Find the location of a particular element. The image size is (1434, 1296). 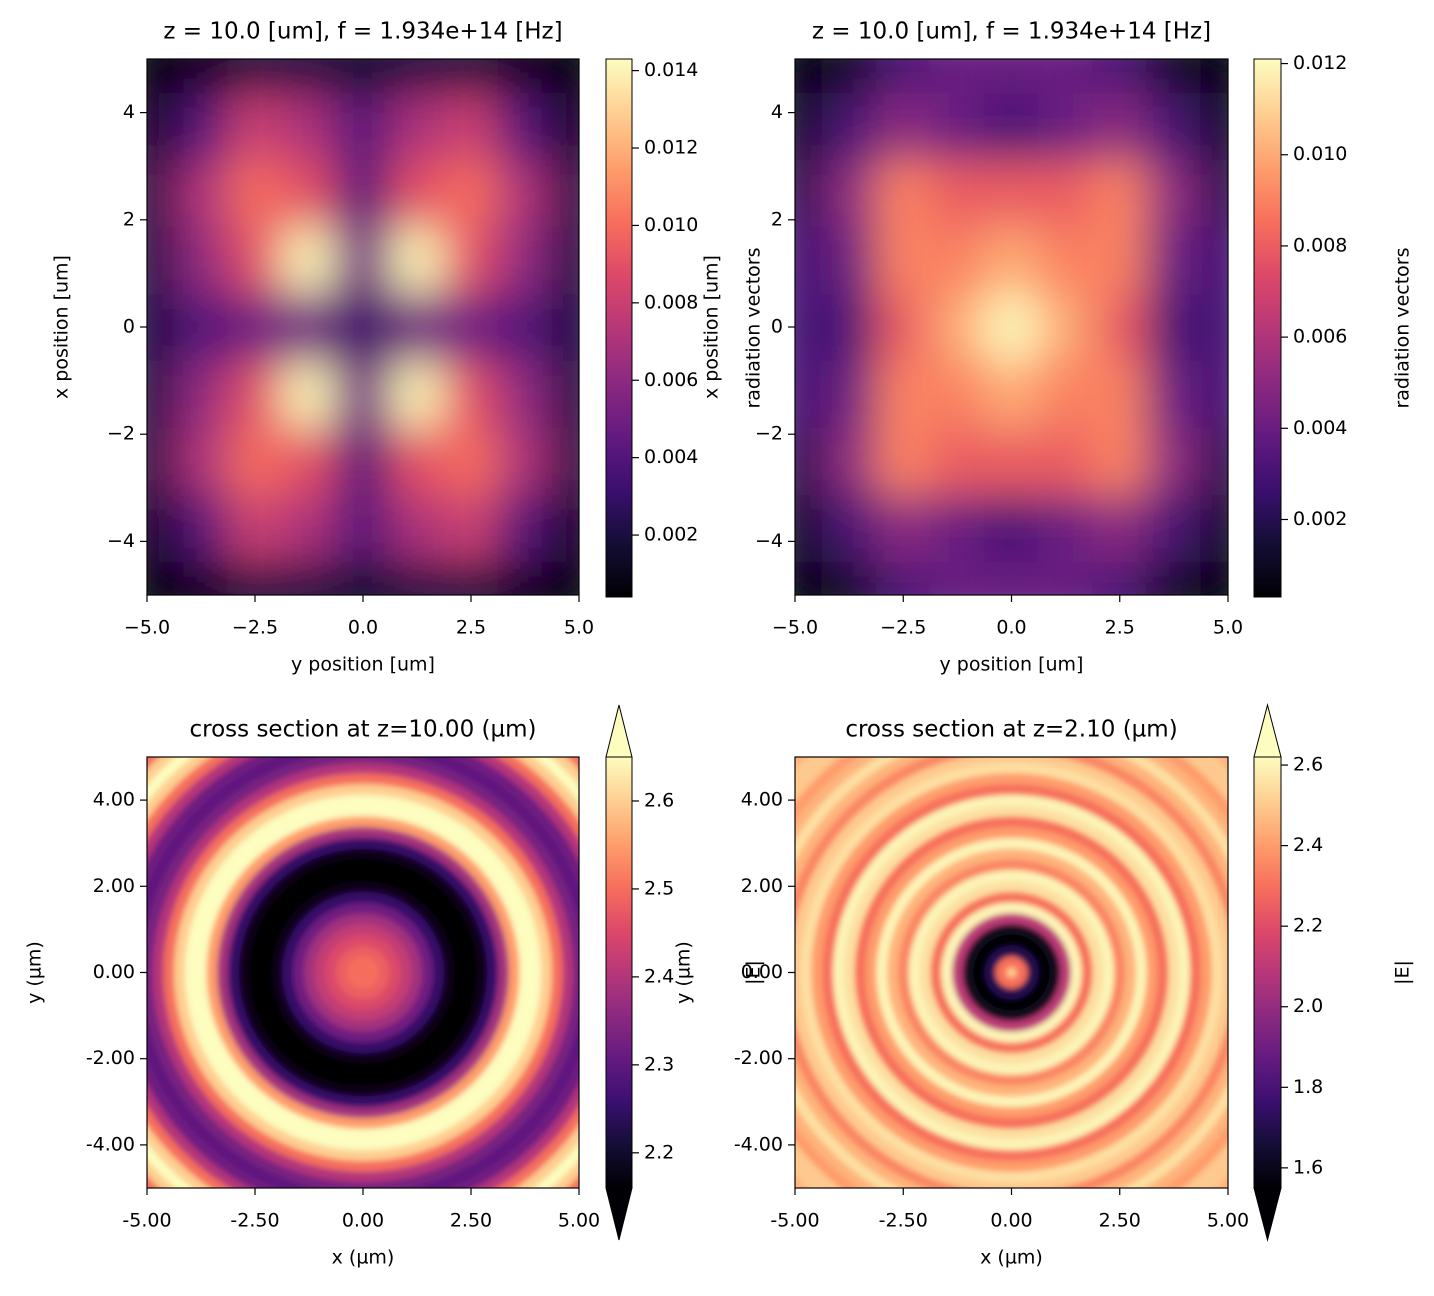

y-tick-label: −2 is located at coordinates (769, 434).